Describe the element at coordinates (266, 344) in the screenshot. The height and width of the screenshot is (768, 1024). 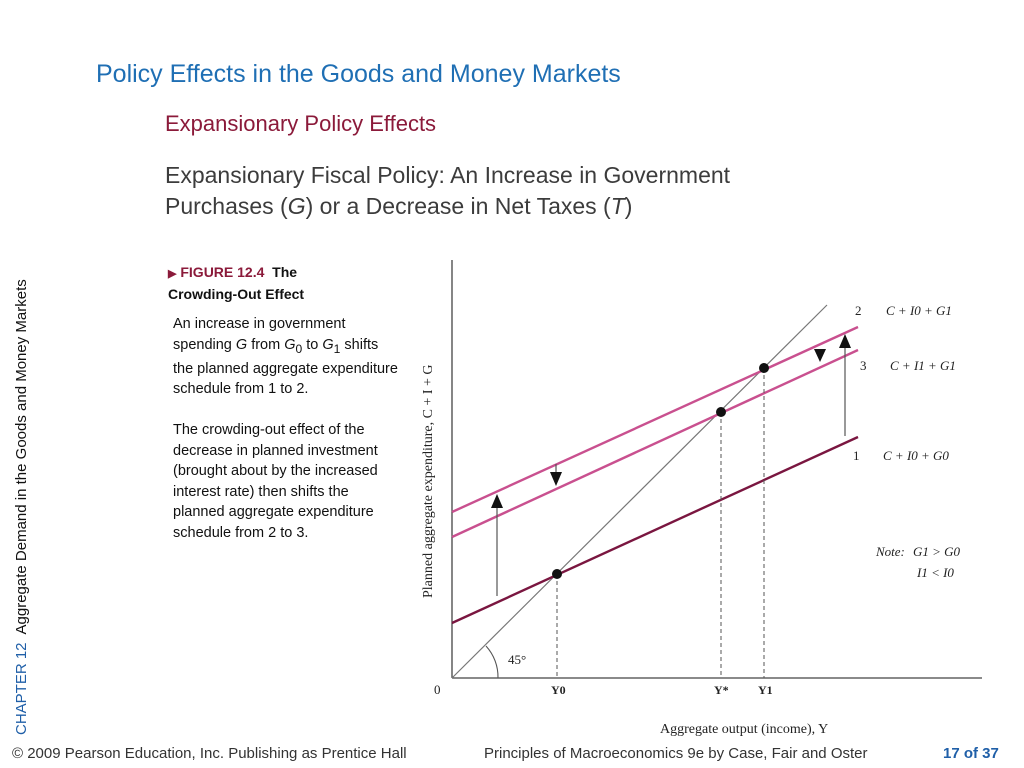
I see `caption-text: from` at that location.